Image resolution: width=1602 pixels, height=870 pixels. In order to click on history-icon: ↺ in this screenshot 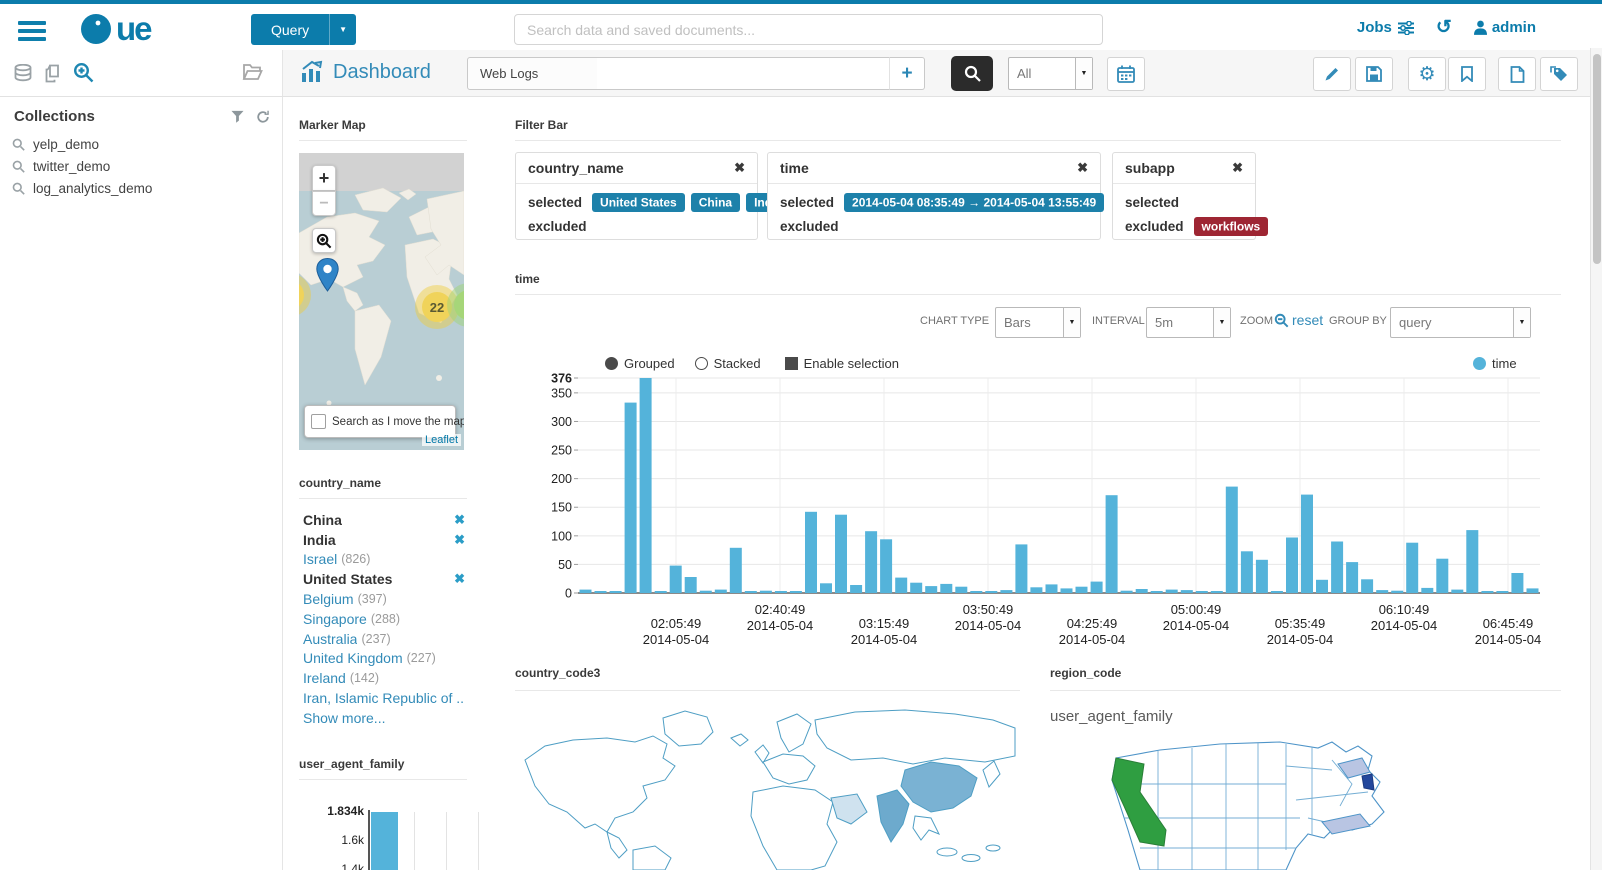, I will do `click(1443, 27)`.